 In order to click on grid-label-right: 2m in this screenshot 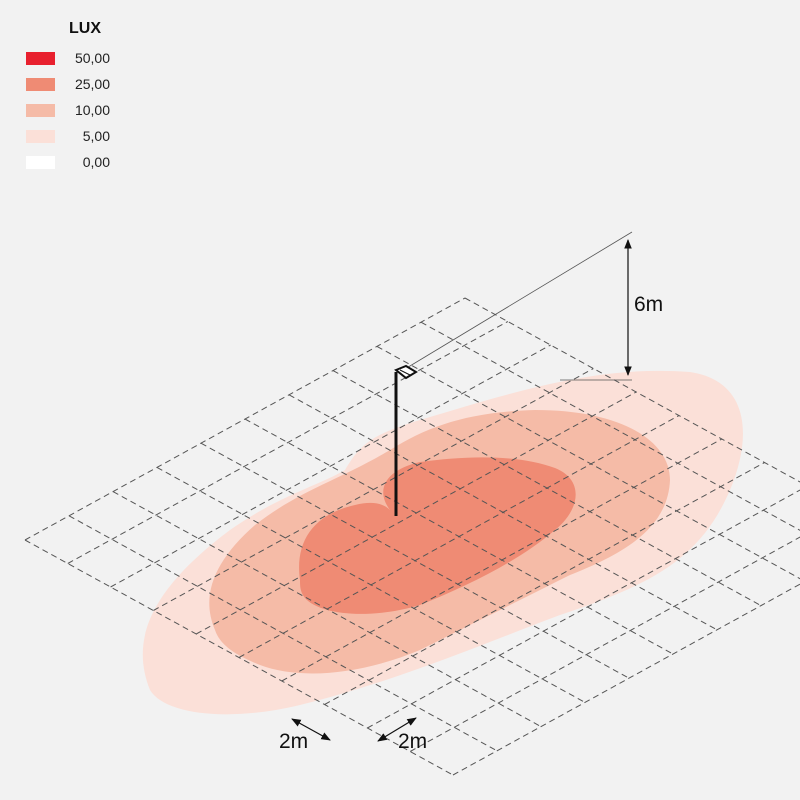, I will do `click(412, 741)`.